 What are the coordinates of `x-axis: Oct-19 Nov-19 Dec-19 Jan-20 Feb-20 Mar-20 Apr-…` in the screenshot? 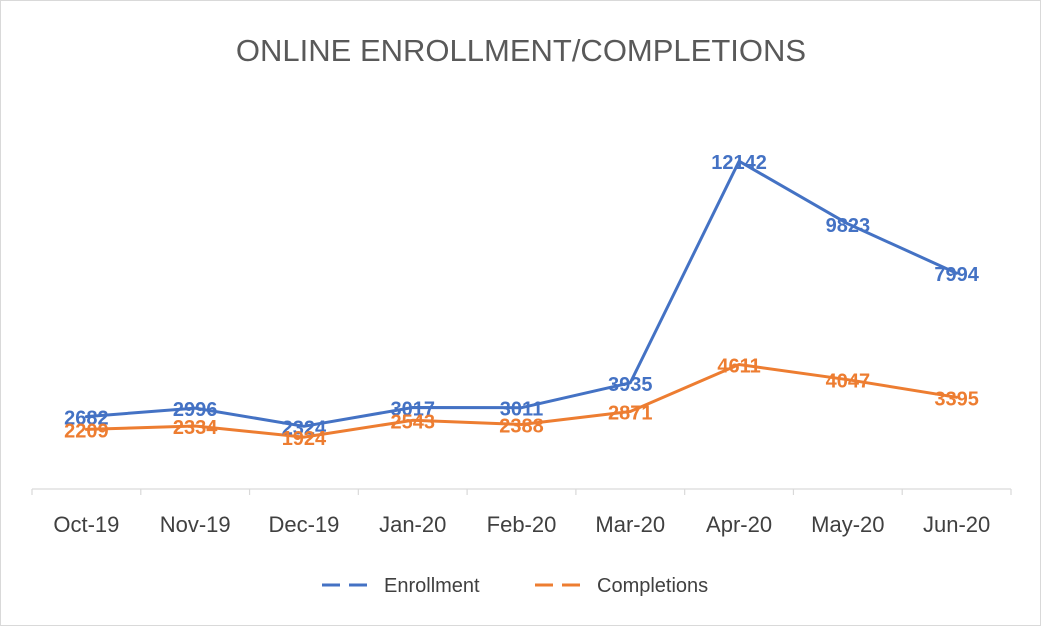 It's located at (521, 512).